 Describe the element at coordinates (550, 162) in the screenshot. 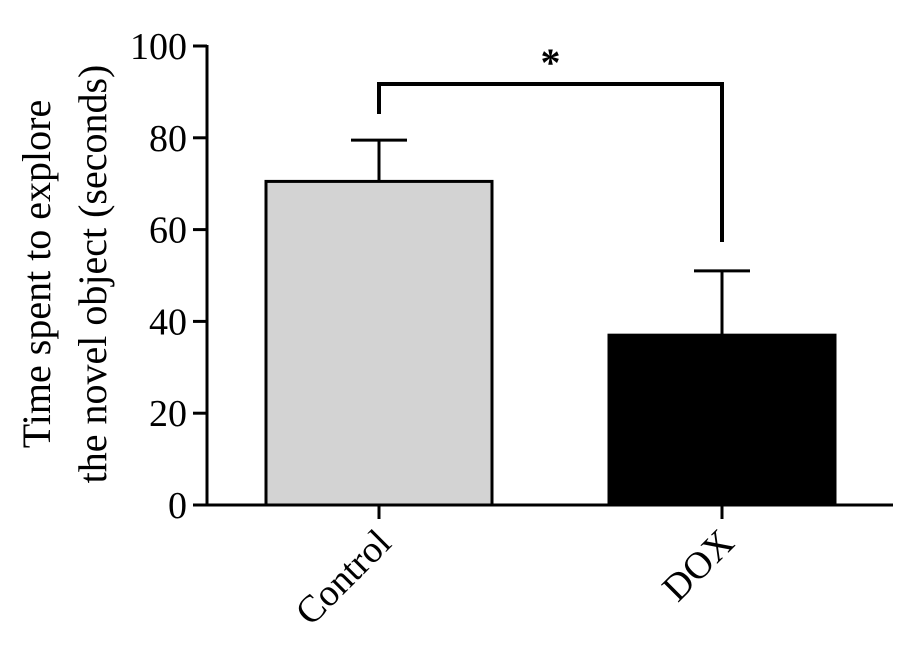

I see `significance-bracket` at that location.